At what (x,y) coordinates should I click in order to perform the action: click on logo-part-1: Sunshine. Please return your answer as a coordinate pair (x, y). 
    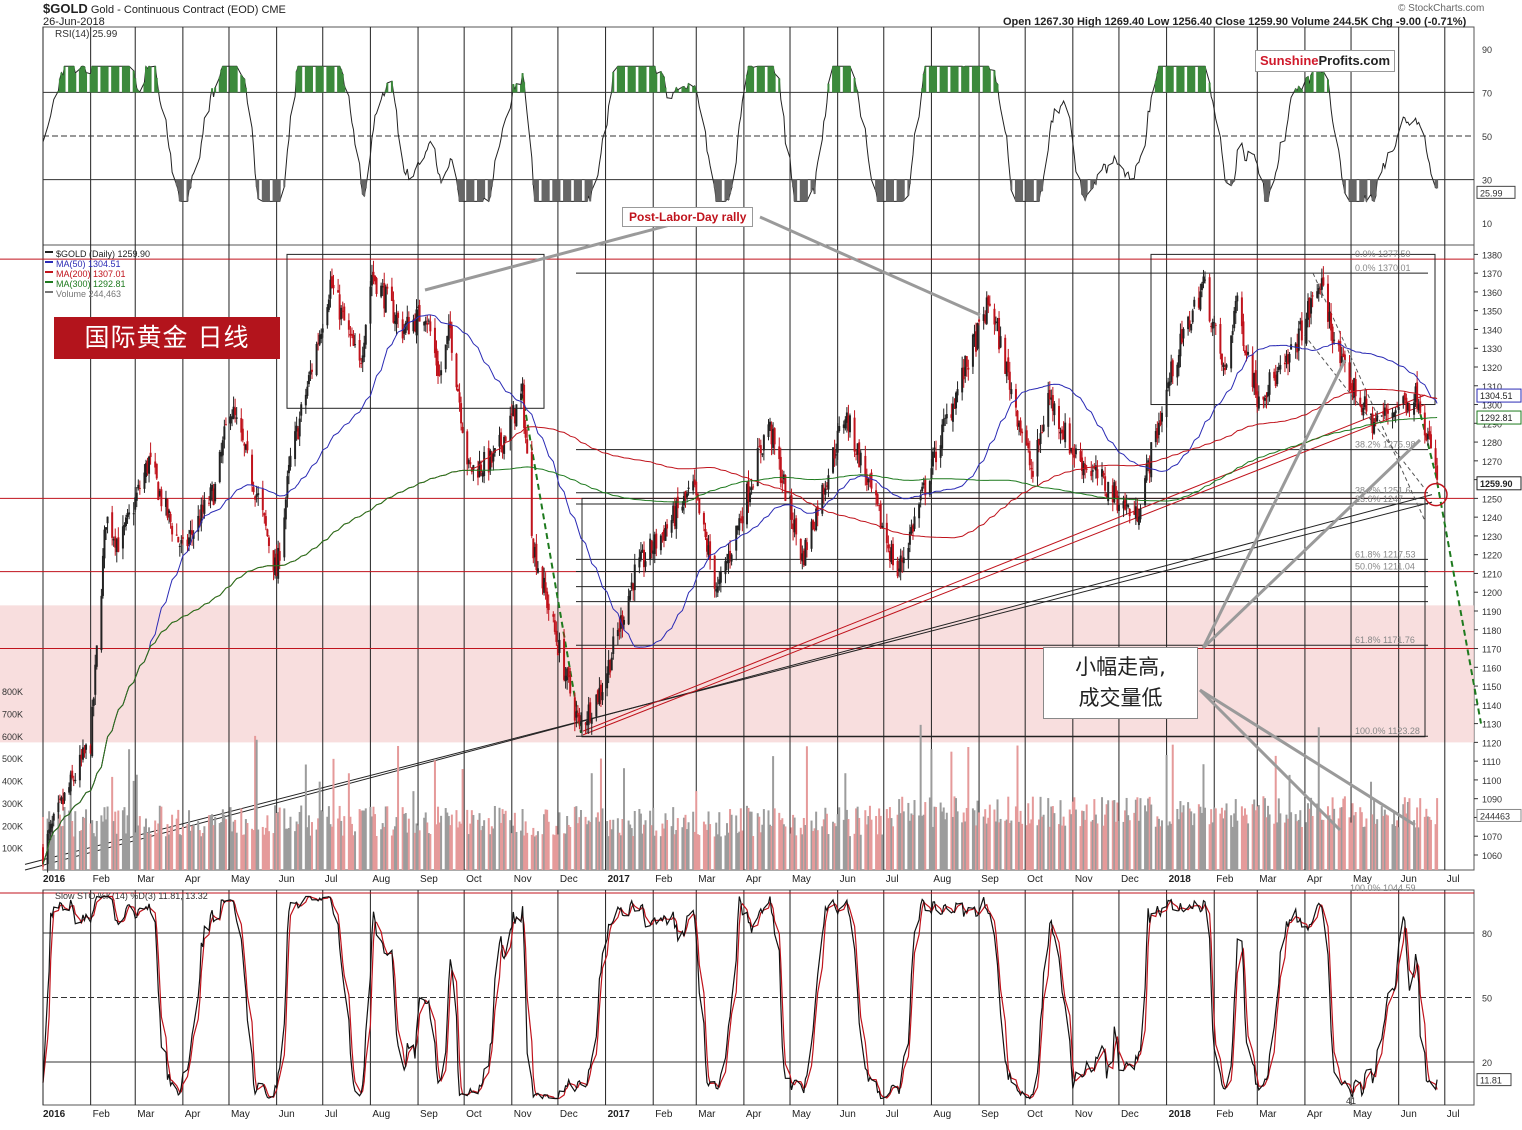
    Looking at the image, I should click on (1289, 60).